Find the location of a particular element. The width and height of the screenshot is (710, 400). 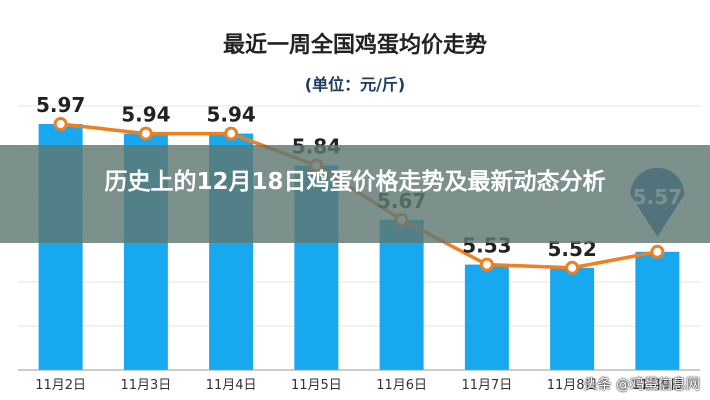

chart-subtitle: (单位：元/斤) is located at coordinates (355, 84).